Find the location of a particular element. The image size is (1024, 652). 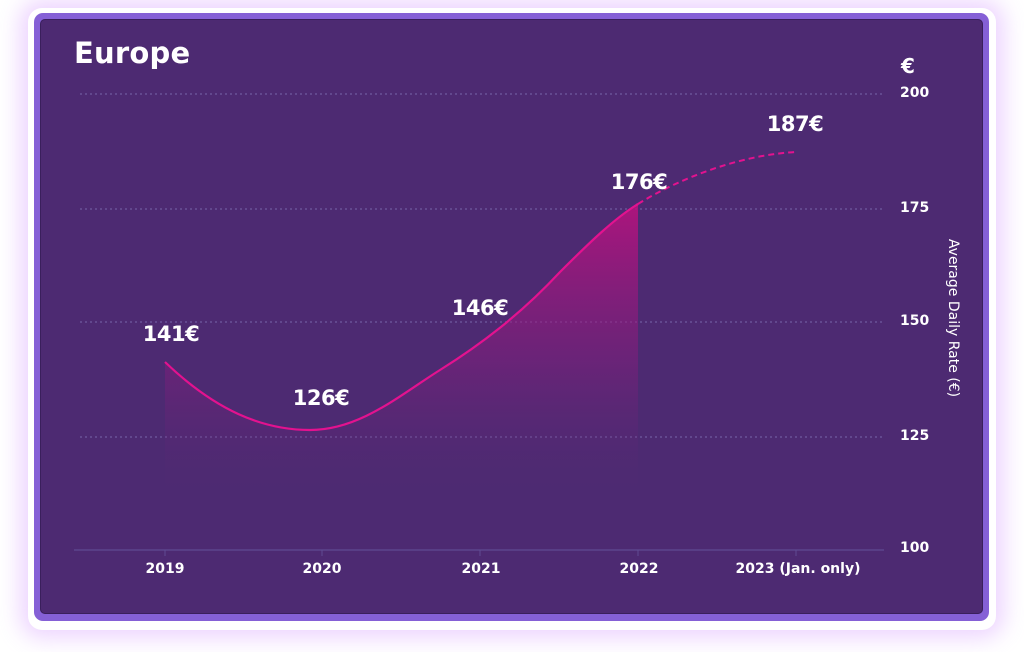

y-tick-200: 200 is located at coordinates (915, 93).